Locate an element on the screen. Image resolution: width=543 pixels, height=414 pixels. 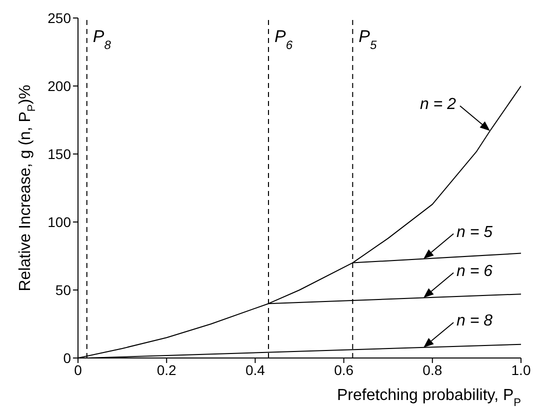
y-tick-label: 0 is located at coordinates (67, 358).